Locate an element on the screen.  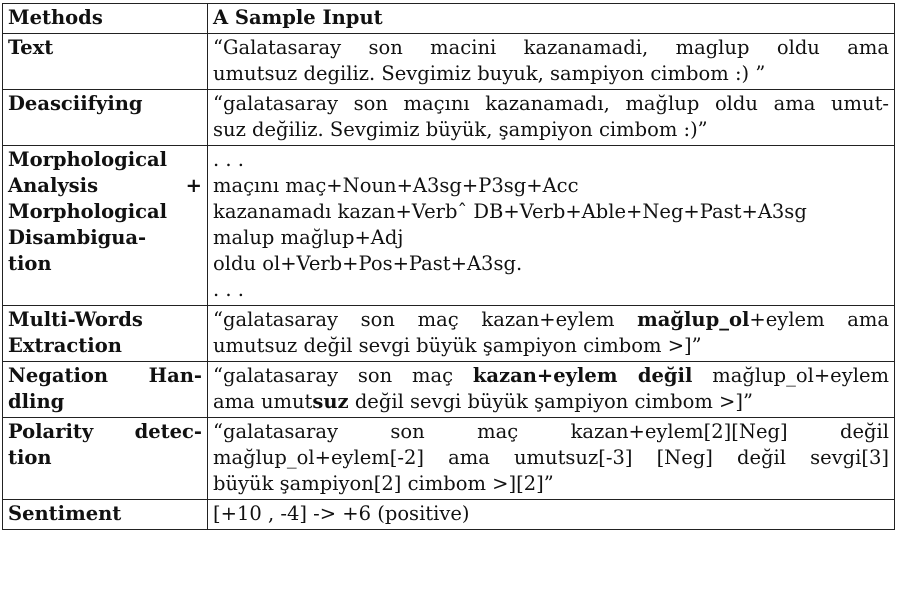
sample-line: maçını maç+Noun+A3sg+P3sg+Acc is located at coordinates (551, 186).